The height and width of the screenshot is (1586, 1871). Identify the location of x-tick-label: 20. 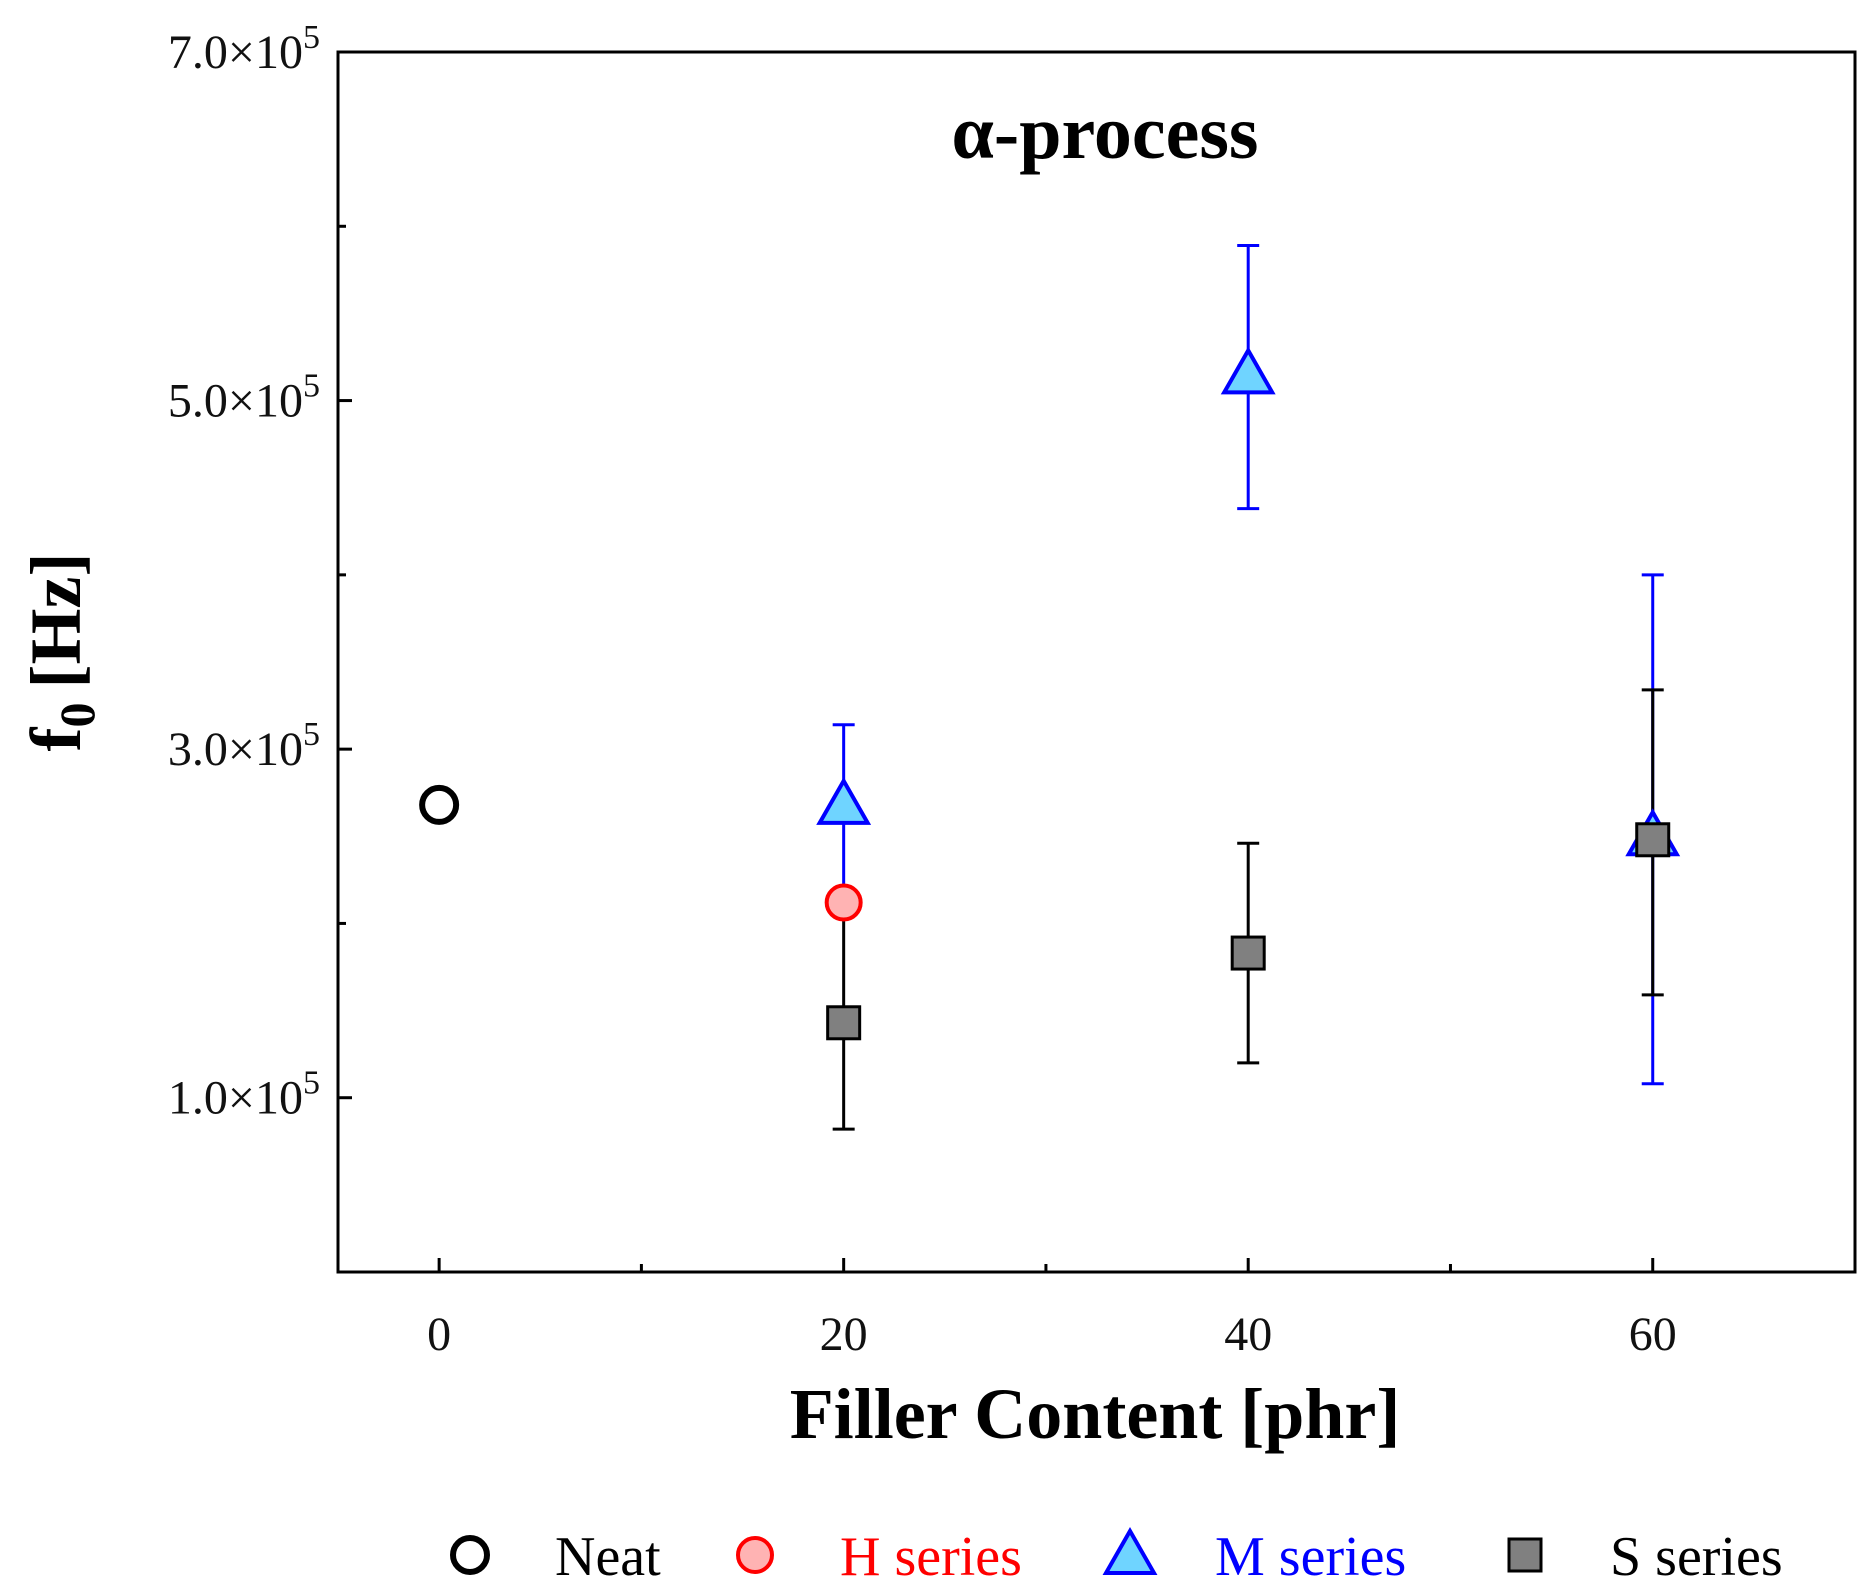
(844, 1334).